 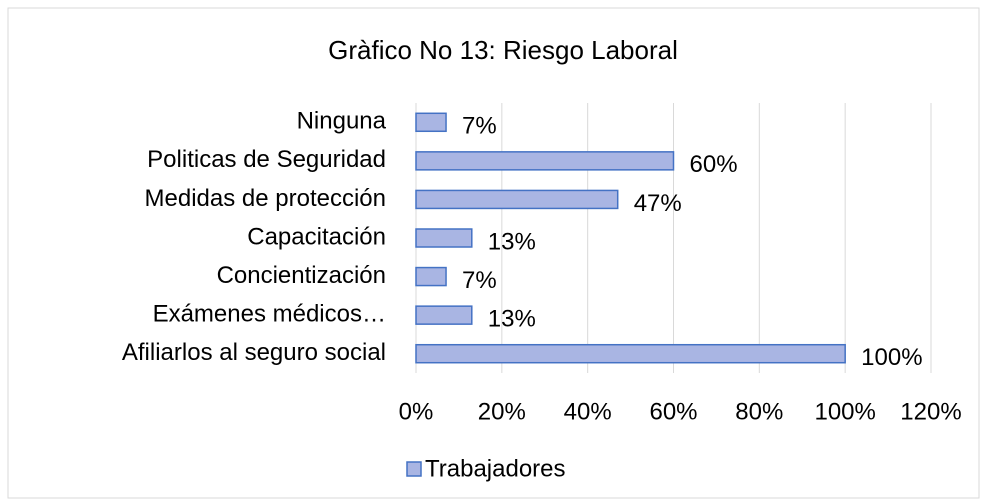 I want to click on x-tick-label: 40%, so click(x=588, y=411).